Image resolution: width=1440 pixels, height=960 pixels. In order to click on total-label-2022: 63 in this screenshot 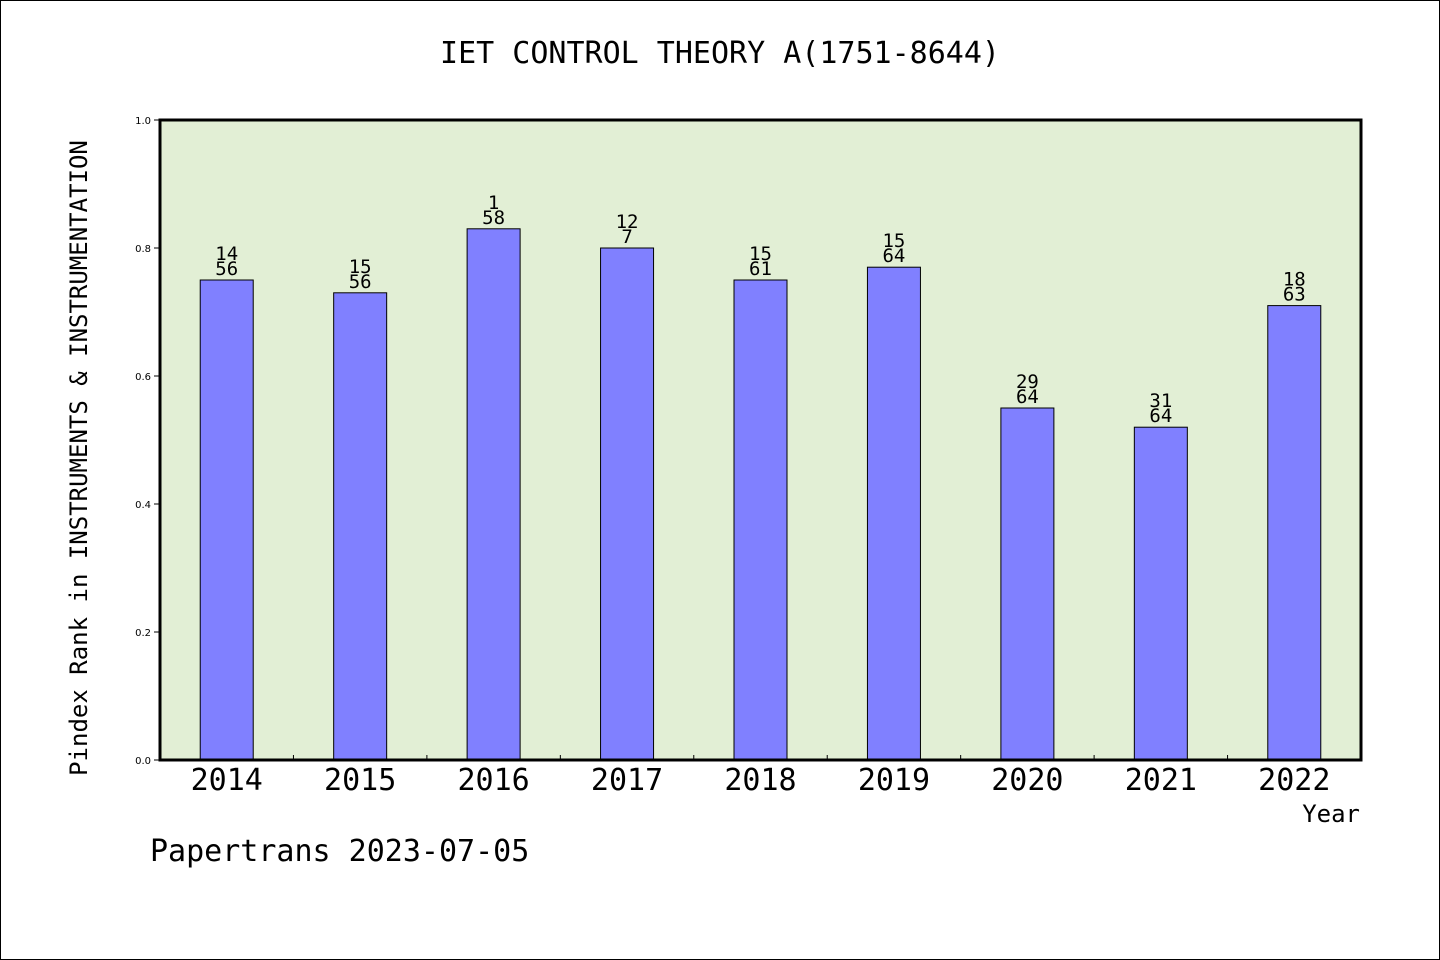, I will do `click(1294, 295)`.